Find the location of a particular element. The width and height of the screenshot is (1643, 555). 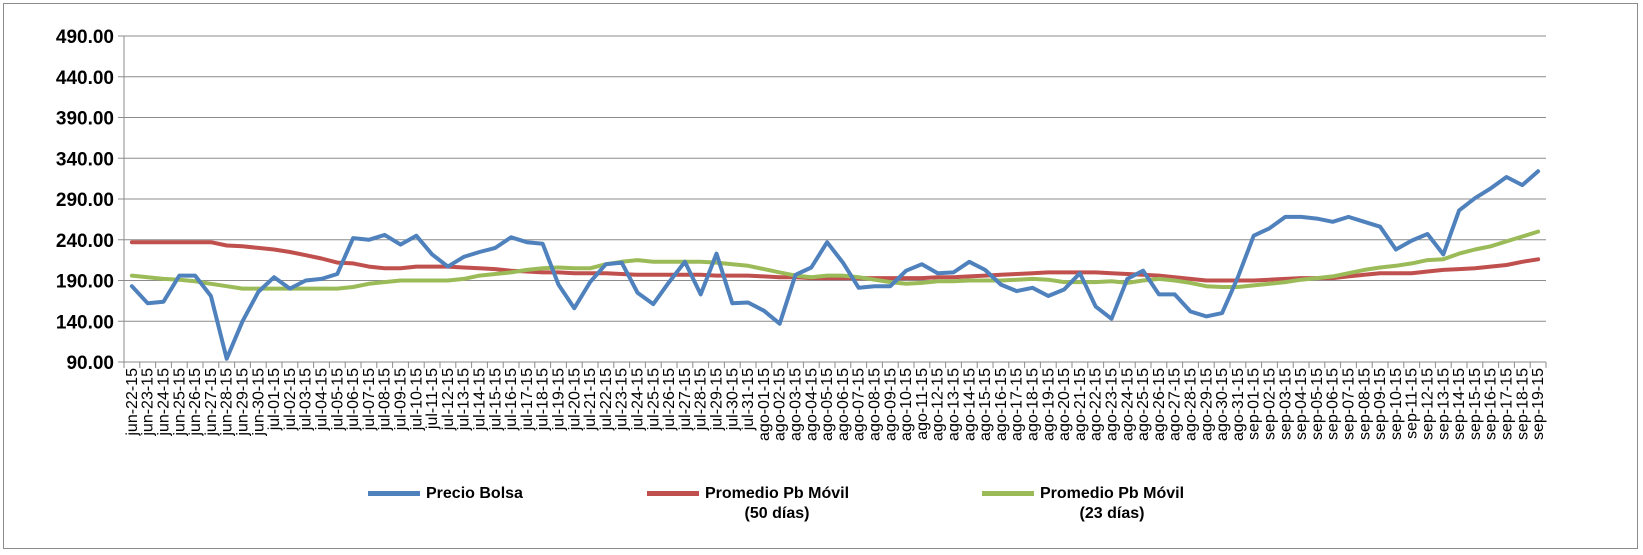

x-tick-label: jul-20-15 is located at coordinates (574, 399).